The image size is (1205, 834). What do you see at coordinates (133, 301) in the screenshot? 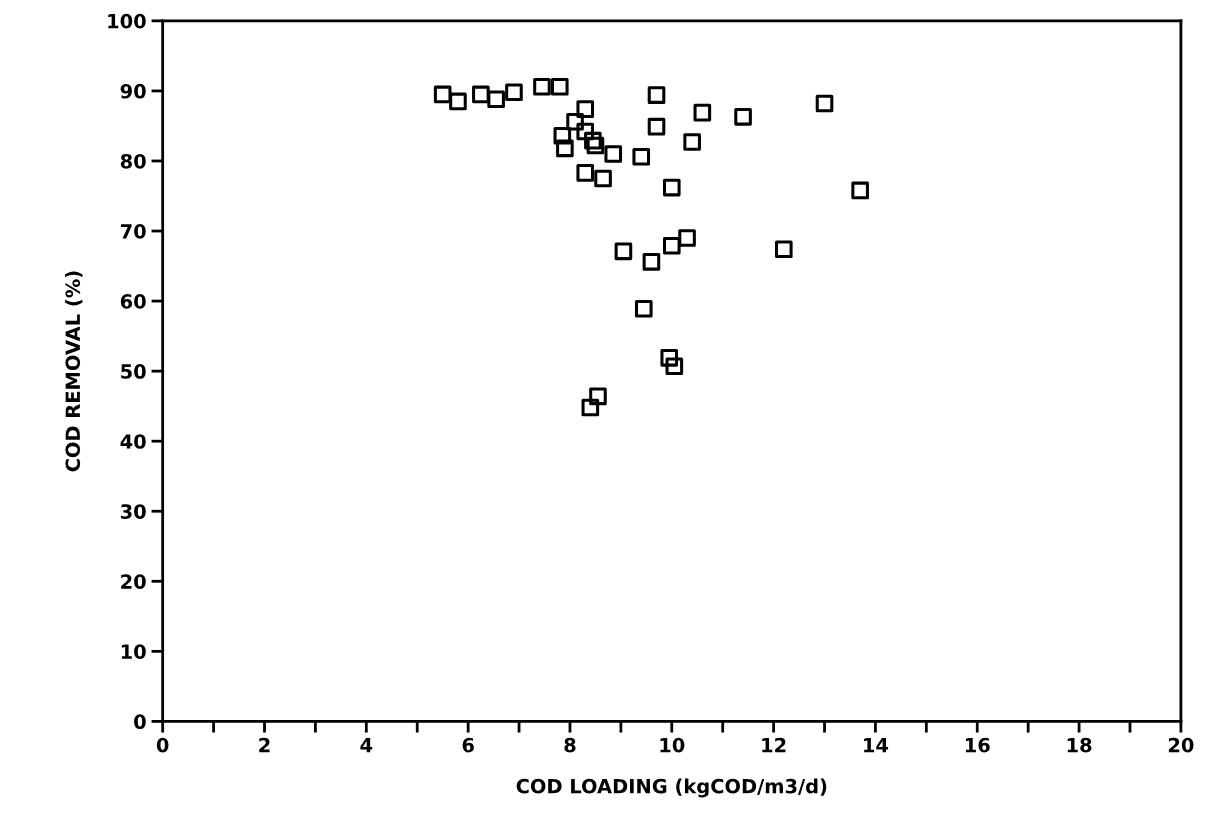
I see `y-tick-label: 60` at bounding box center [133, 301].